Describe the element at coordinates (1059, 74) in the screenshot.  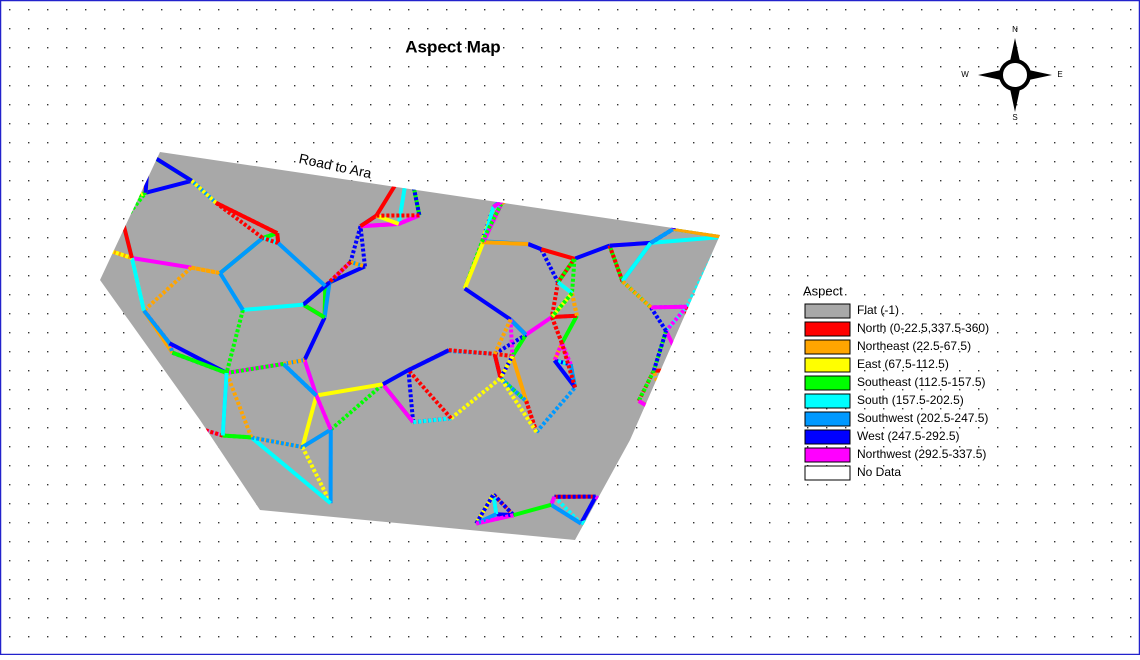
I see `compass-east: E` at that location.